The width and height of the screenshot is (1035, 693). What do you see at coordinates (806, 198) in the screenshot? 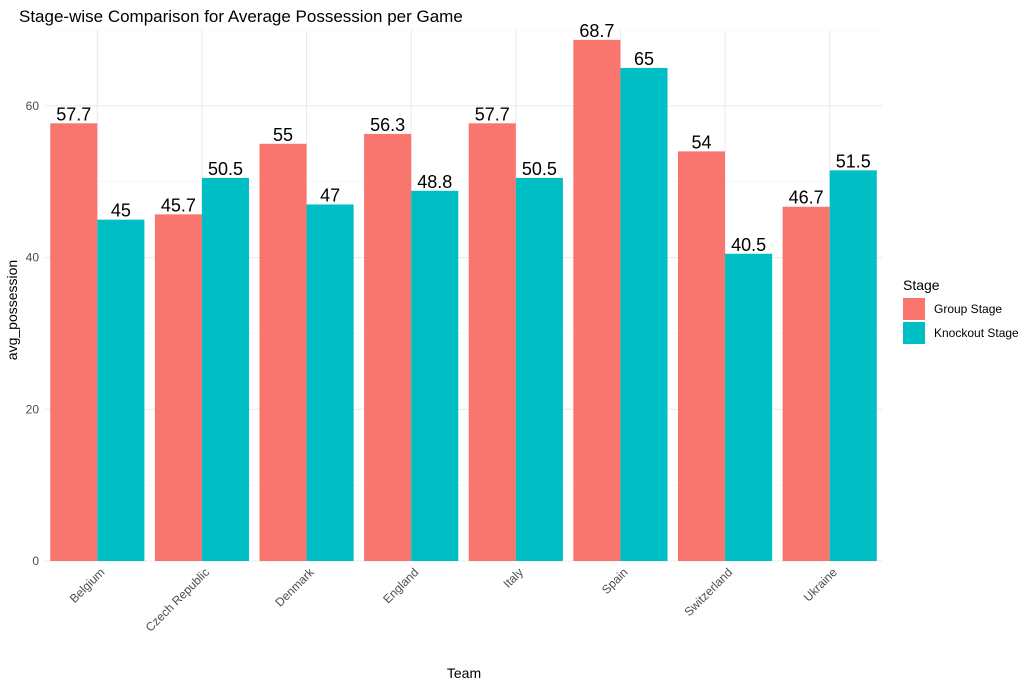
I see `bar-value-label: 46.7` at bounding box center [806, 198].